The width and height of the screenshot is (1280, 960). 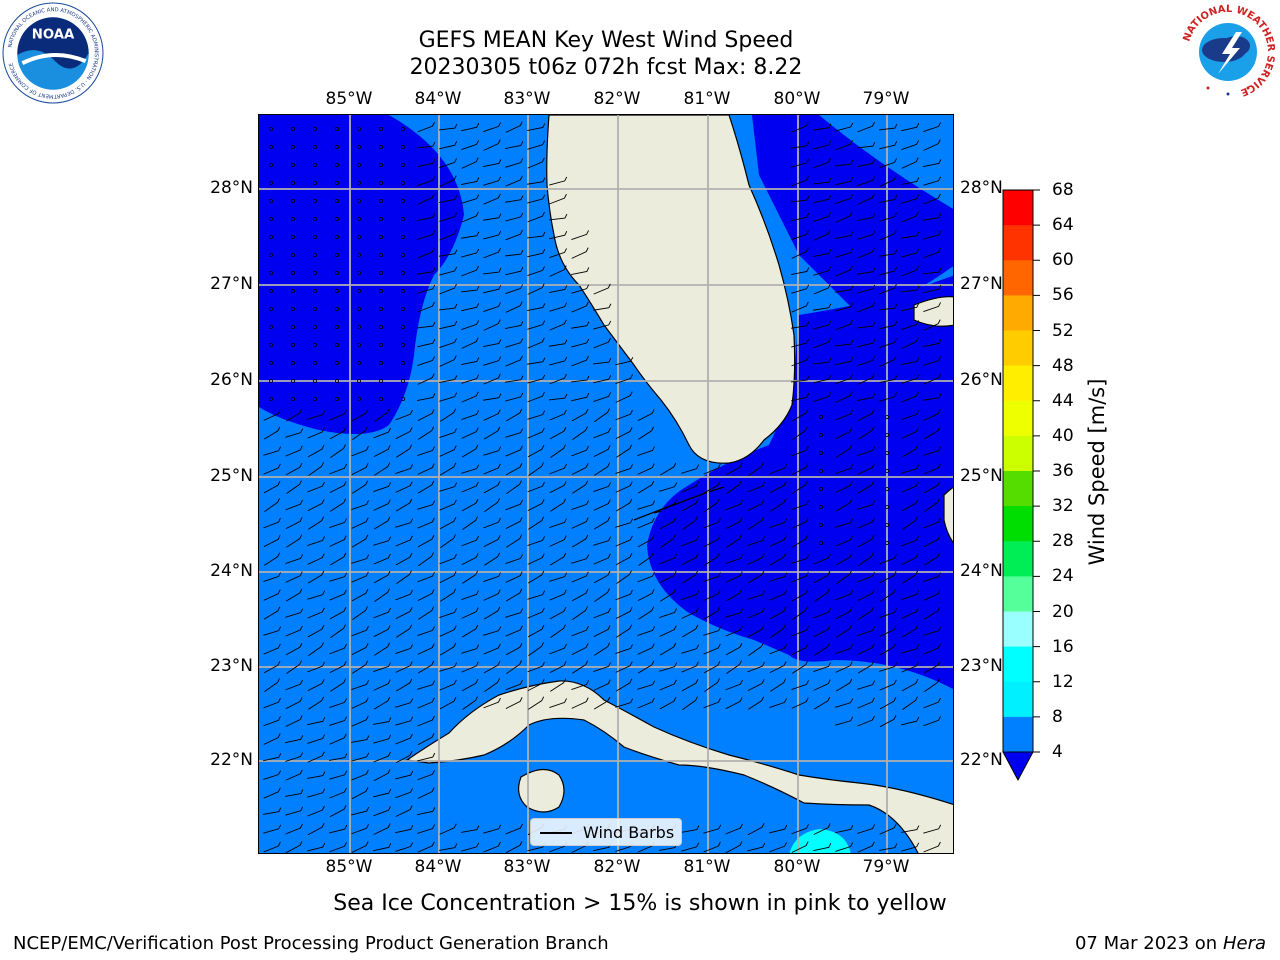 What do you see at coordinates (1063, 400) in the screenshot?
I see `colorbar-tick-label: 44` at bounding box center [1063, 400].